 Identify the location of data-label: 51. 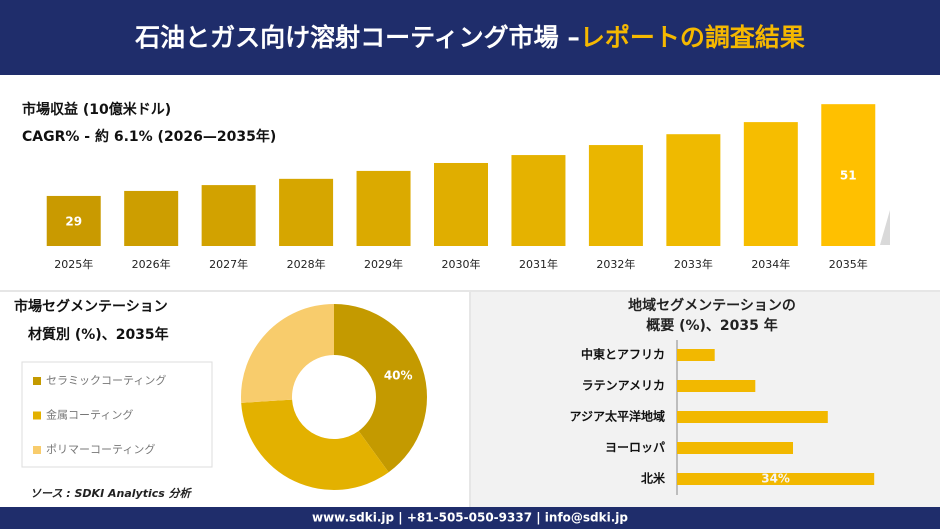
(848, 176).